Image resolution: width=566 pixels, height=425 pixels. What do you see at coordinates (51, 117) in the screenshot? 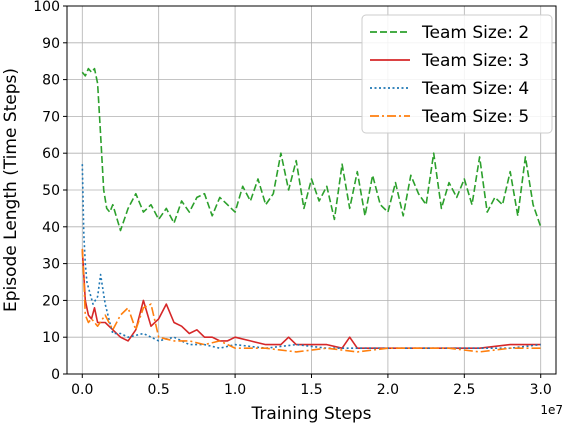
I see `y-tick-label: 70` at bounding box center [51, 117].